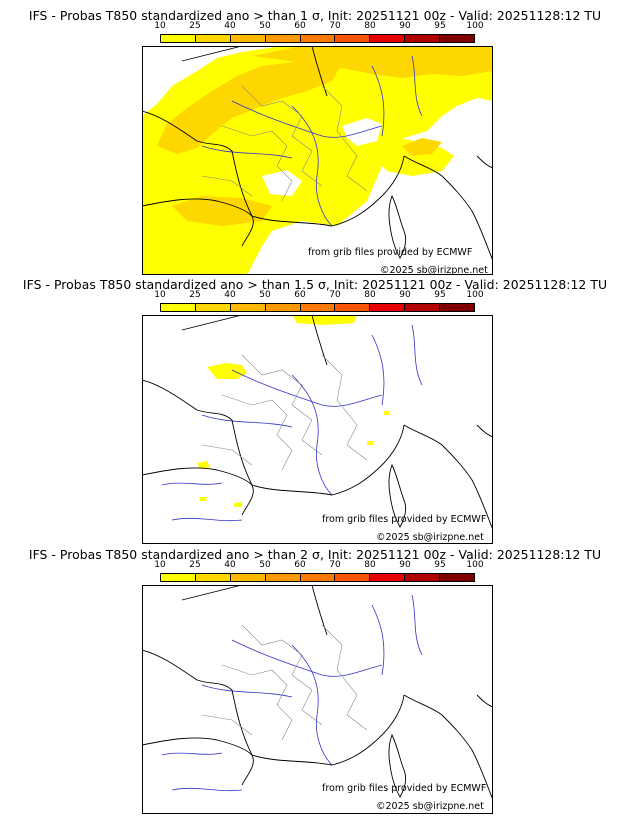 Image resolution: width=630 pixels, height=828 pixels. I want to click on tick-label: 70, so click(335, 295).